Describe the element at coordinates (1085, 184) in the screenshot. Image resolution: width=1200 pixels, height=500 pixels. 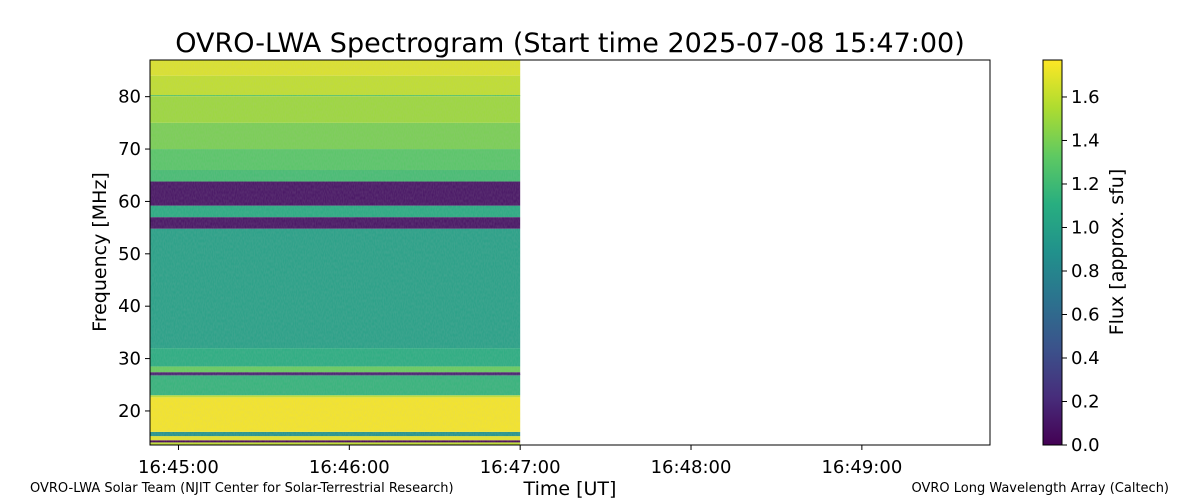
I see `colorbar-tick-label: 1.2` at that location.